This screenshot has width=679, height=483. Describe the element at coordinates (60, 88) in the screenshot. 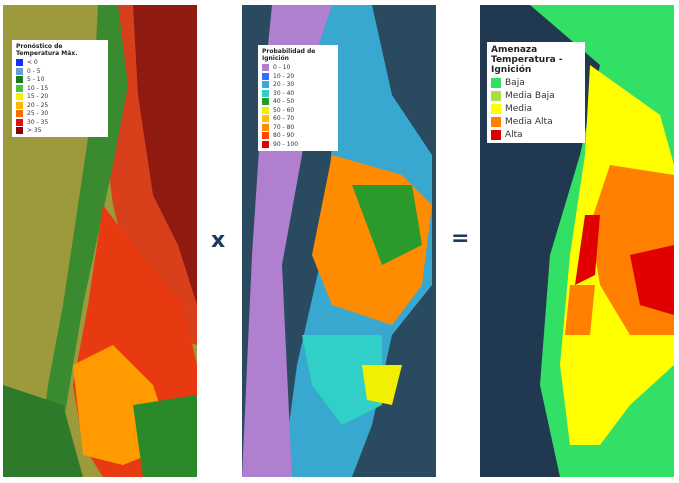

I see `legend-item: 10 - 15` at that location.